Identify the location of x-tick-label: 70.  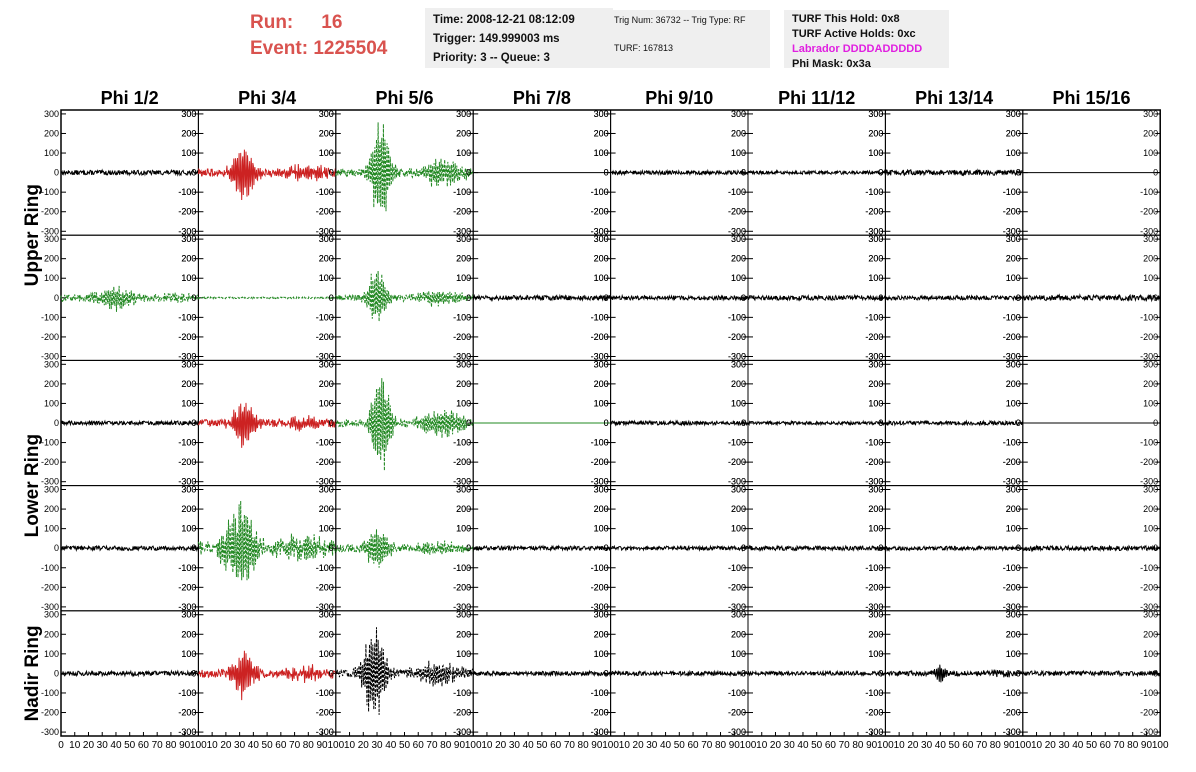
(707, 745).